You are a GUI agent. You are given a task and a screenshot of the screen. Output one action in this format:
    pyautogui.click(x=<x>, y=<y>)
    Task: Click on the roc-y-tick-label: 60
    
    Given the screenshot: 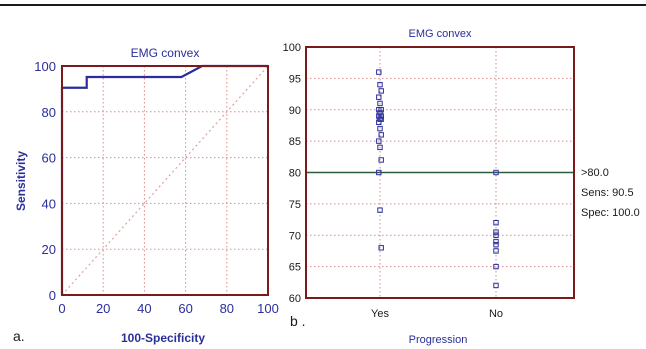 What is the action you would take?
    pyautogui.click(x=49, y=158)
    